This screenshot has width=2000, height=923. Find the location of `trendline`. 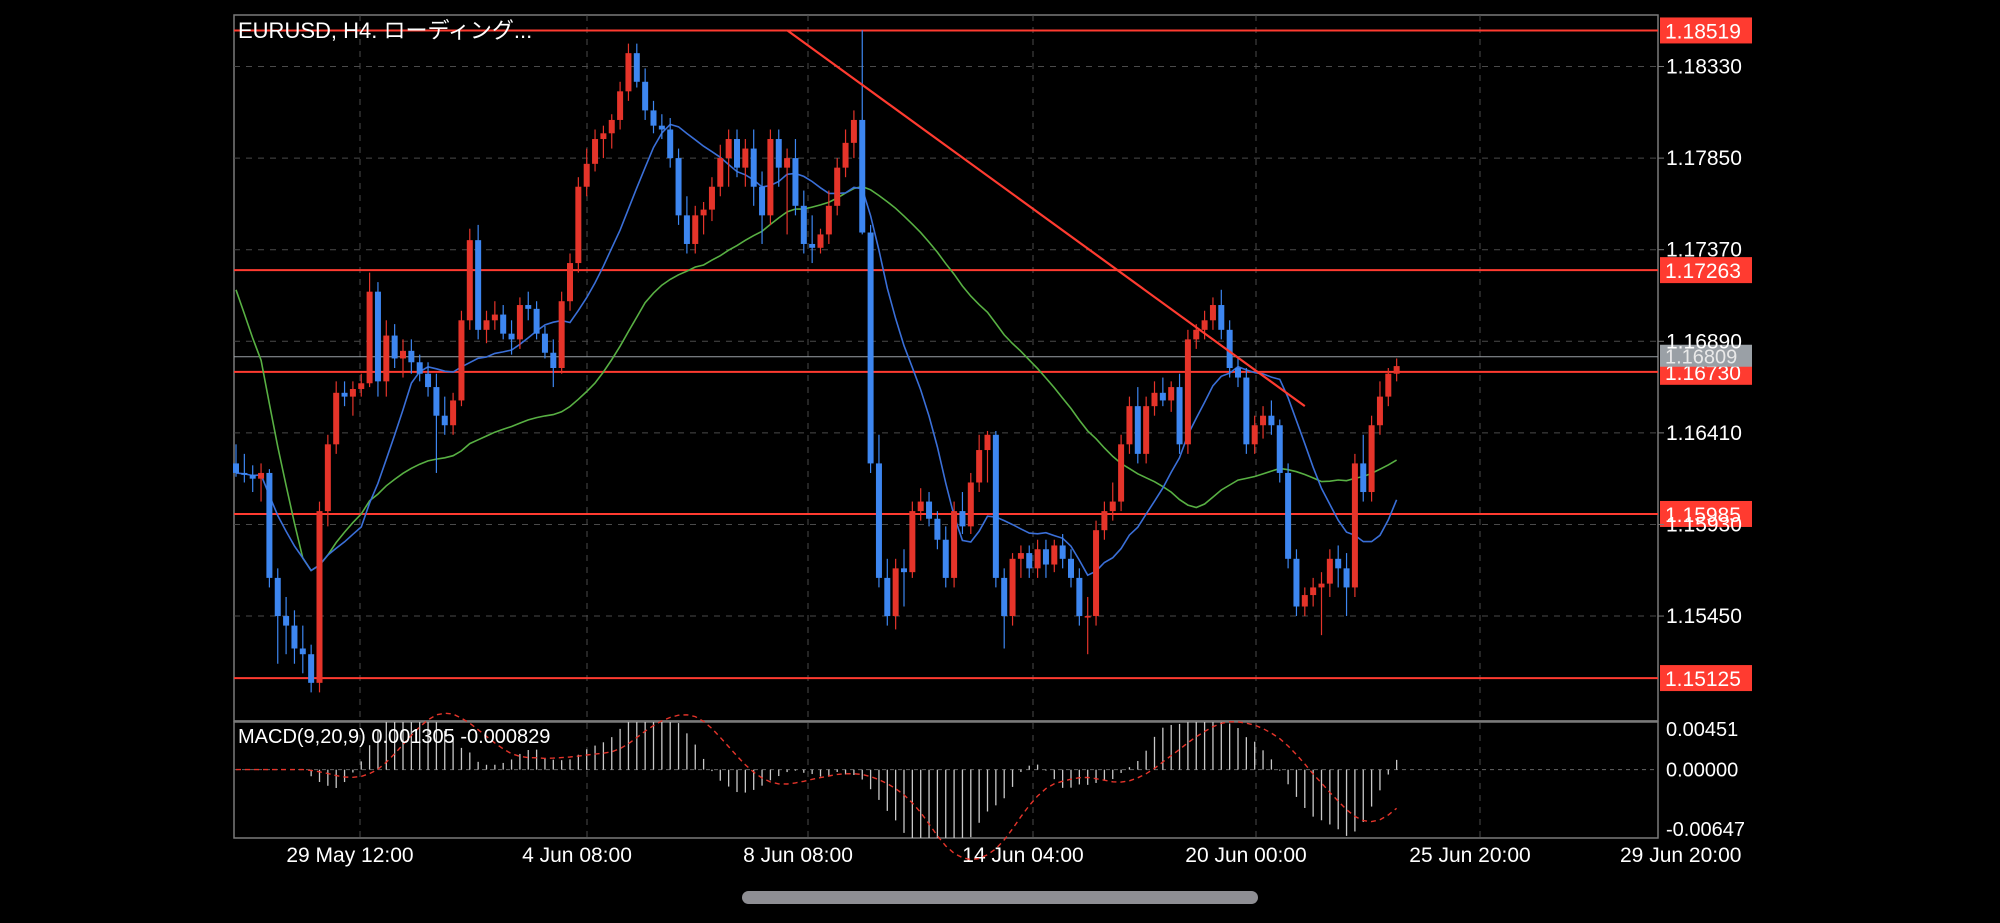

trendline is located at coordinates (1046, 218).